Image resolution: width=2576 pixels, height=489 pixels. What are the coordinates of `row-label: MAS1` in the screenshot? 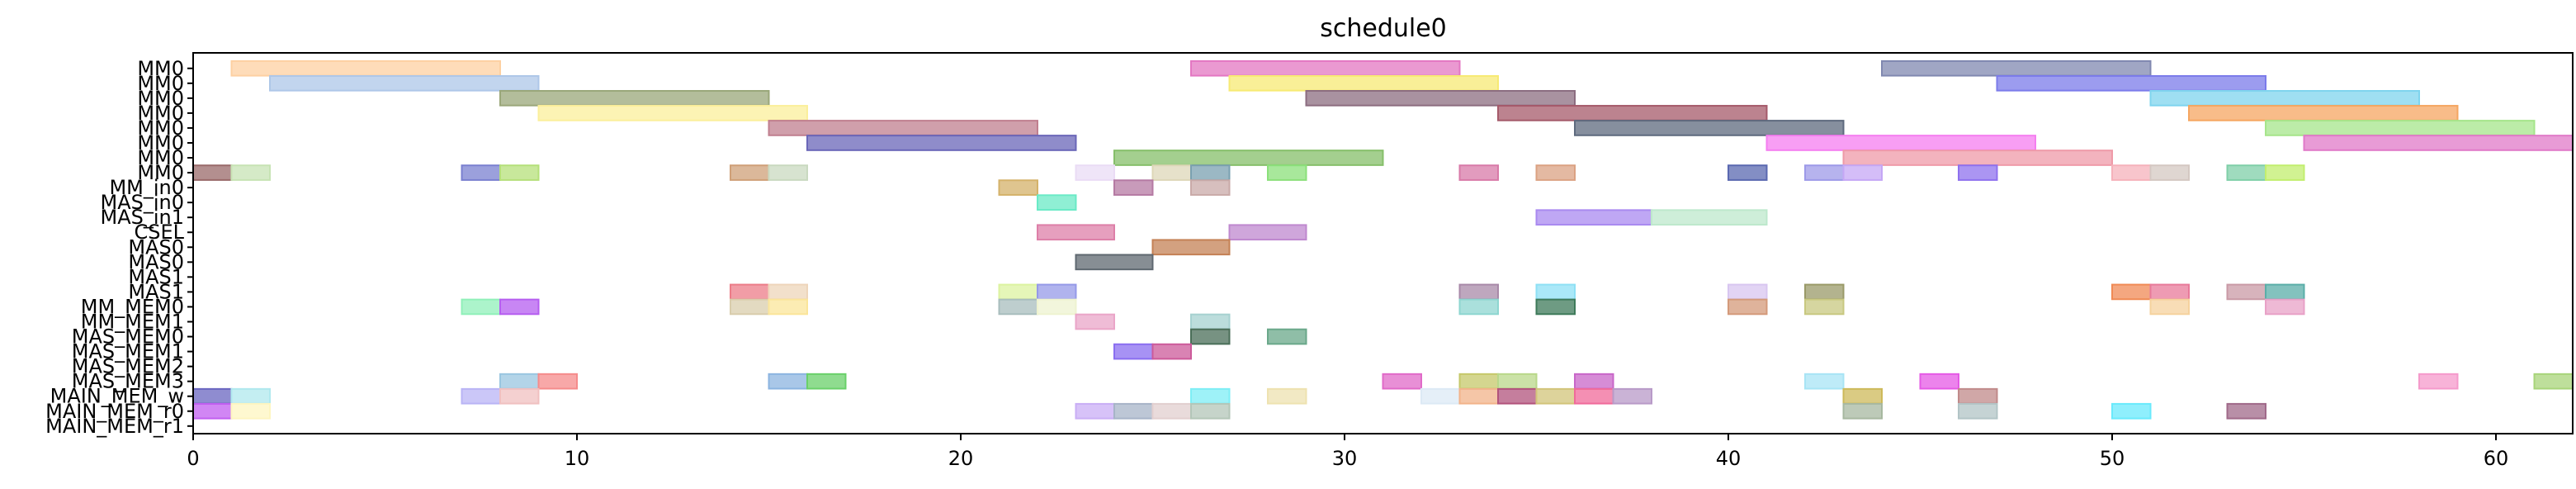 It's located at (156, 291).